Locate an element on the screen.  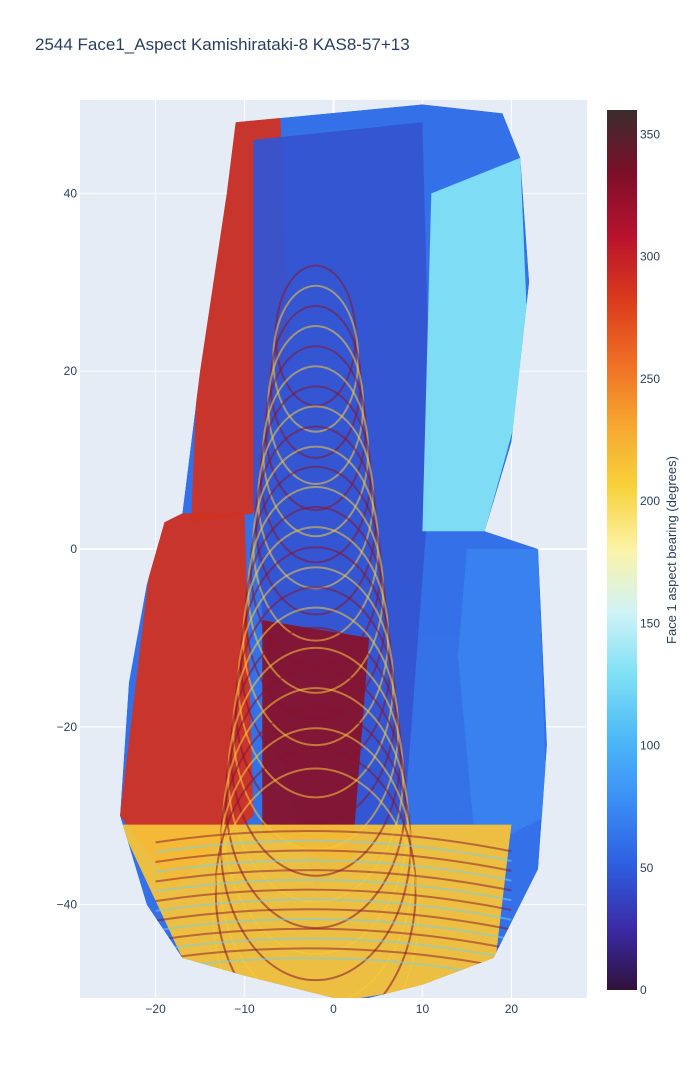
x-axis-ticks: −20 −10 0 10 20 is located at coordinates (331, 1009).